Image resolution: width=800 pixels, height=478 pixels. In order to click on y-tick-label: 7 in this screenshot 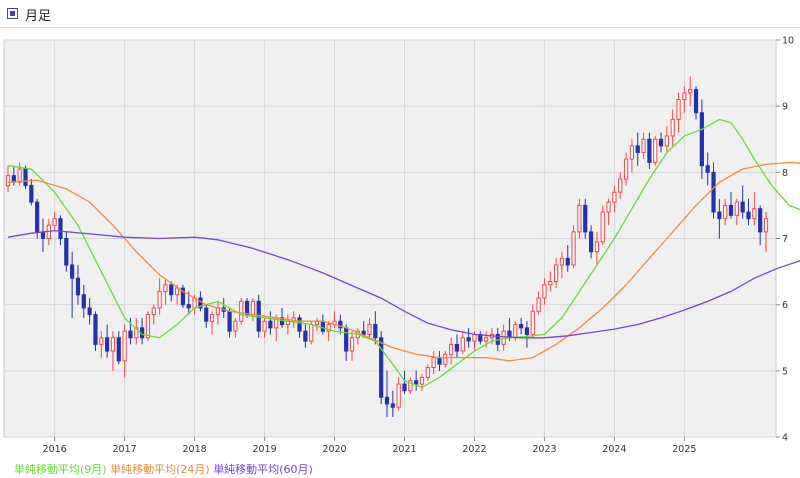, I will do `click(785, 239)`.